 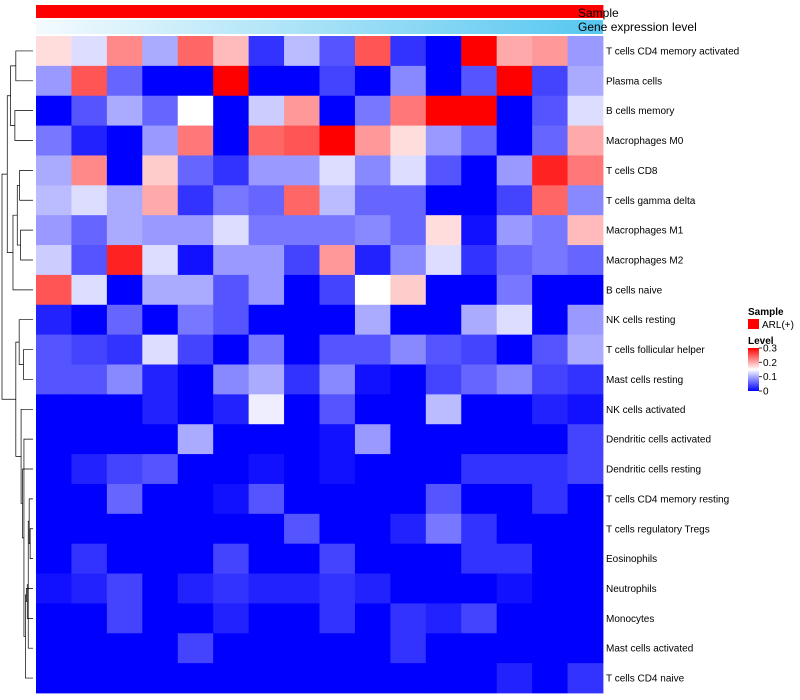 I want to click on sample-legend: Sample ARL(+), so click(x=771, y=319).